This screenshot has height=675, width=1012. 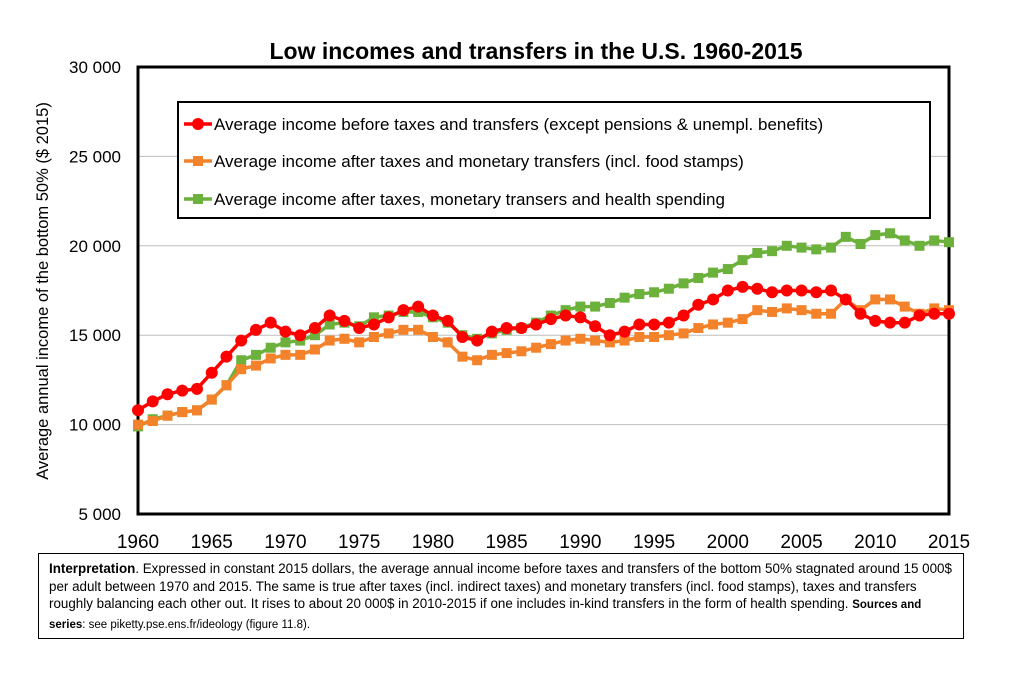 What do you see at coordinates (801, 542) in the screenshot?
I see `x-tick-label: 2005` at bounding box center [801, 542].